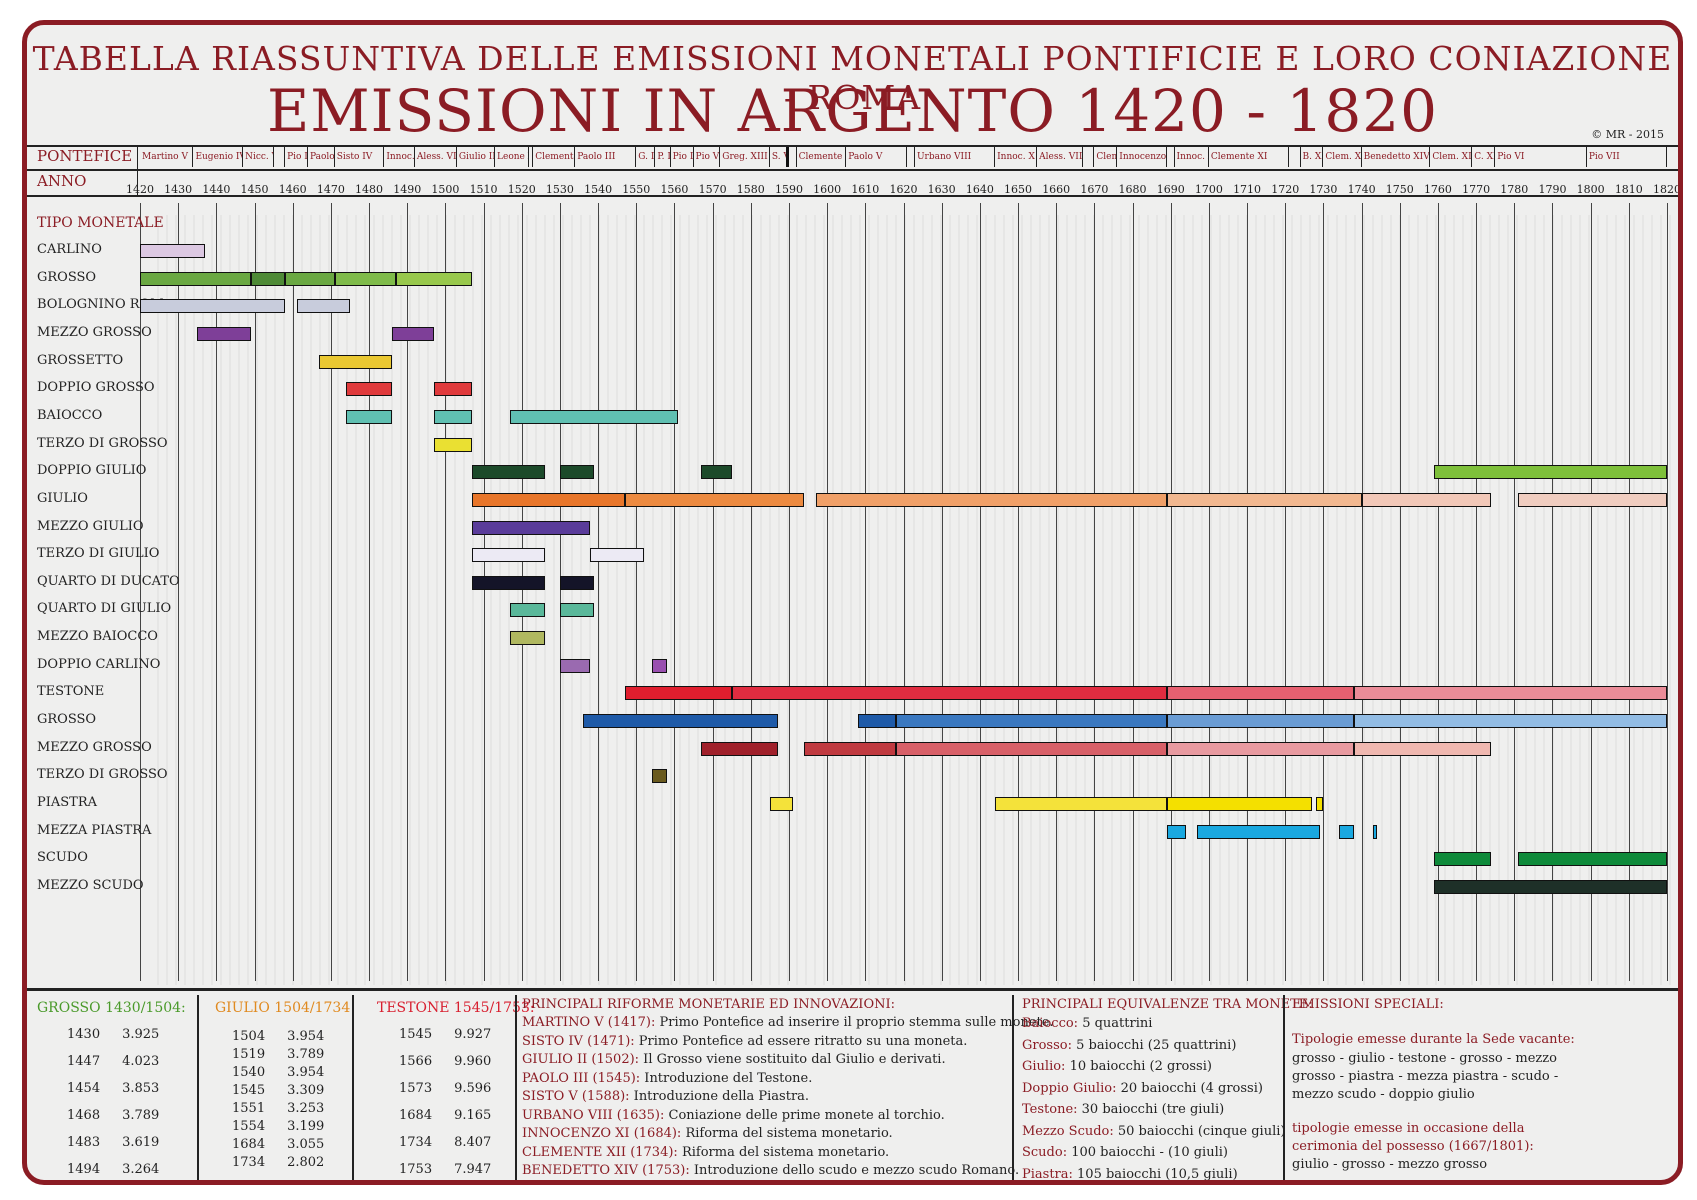 This screenshot has height=1200, width=1697. Describe the element at coordinates (306, 1126) in the screenshot. I see `weight-value: 3.199` at that location.